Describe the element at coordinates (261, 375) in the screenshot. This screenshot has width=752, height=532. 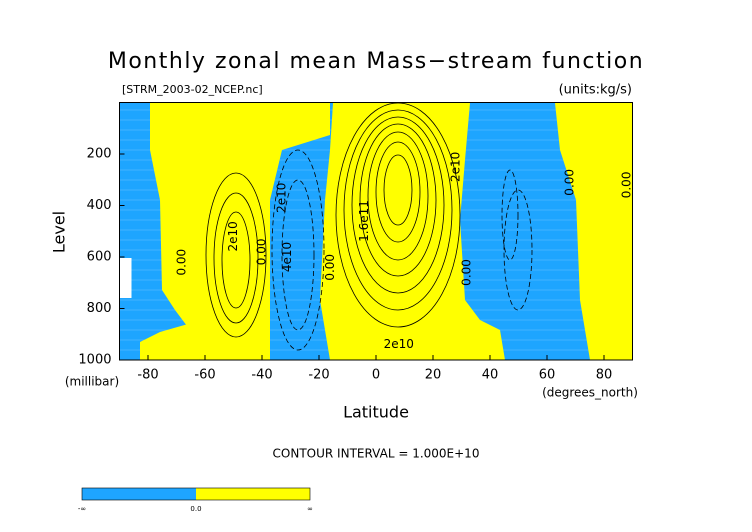
I see `x-tick-label: -40` at that location.